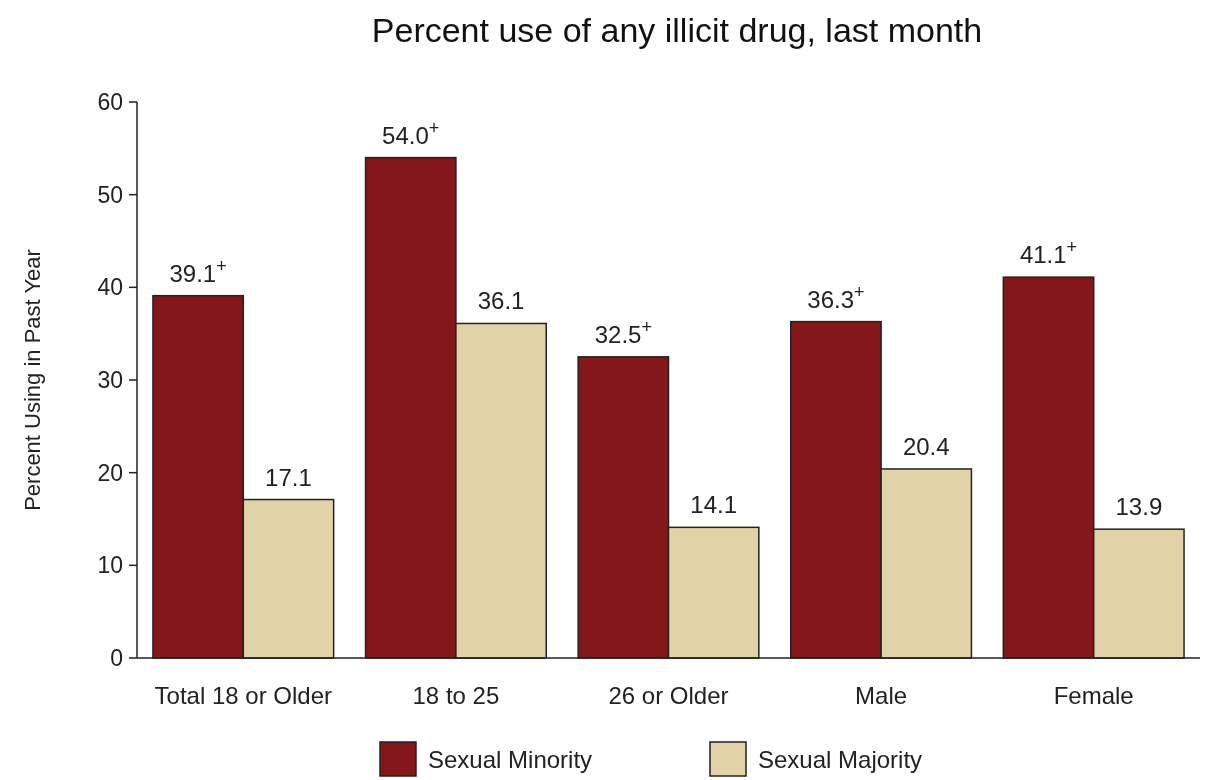 This screenshot has height=780, width=1215. I want to click on x-tick-label: Total 18 or Older, so click(243, 695).